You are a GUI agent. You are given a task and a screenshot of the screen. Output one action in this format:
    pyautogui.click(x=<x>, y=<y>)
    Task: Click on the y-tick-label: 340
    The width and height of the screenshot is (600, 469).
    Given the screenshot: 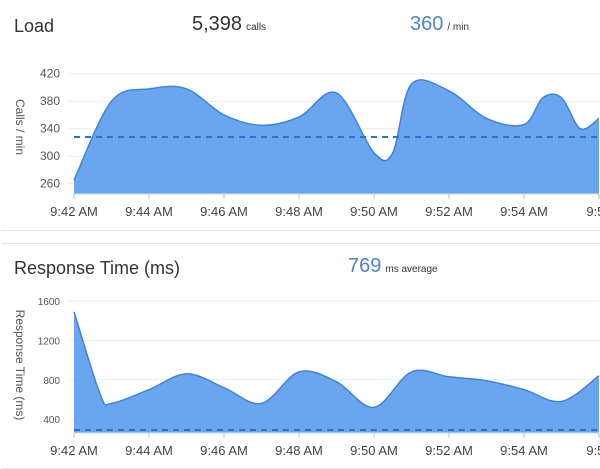 What is the action you would take?
    pyautogui.click(x=50, y=129)
    